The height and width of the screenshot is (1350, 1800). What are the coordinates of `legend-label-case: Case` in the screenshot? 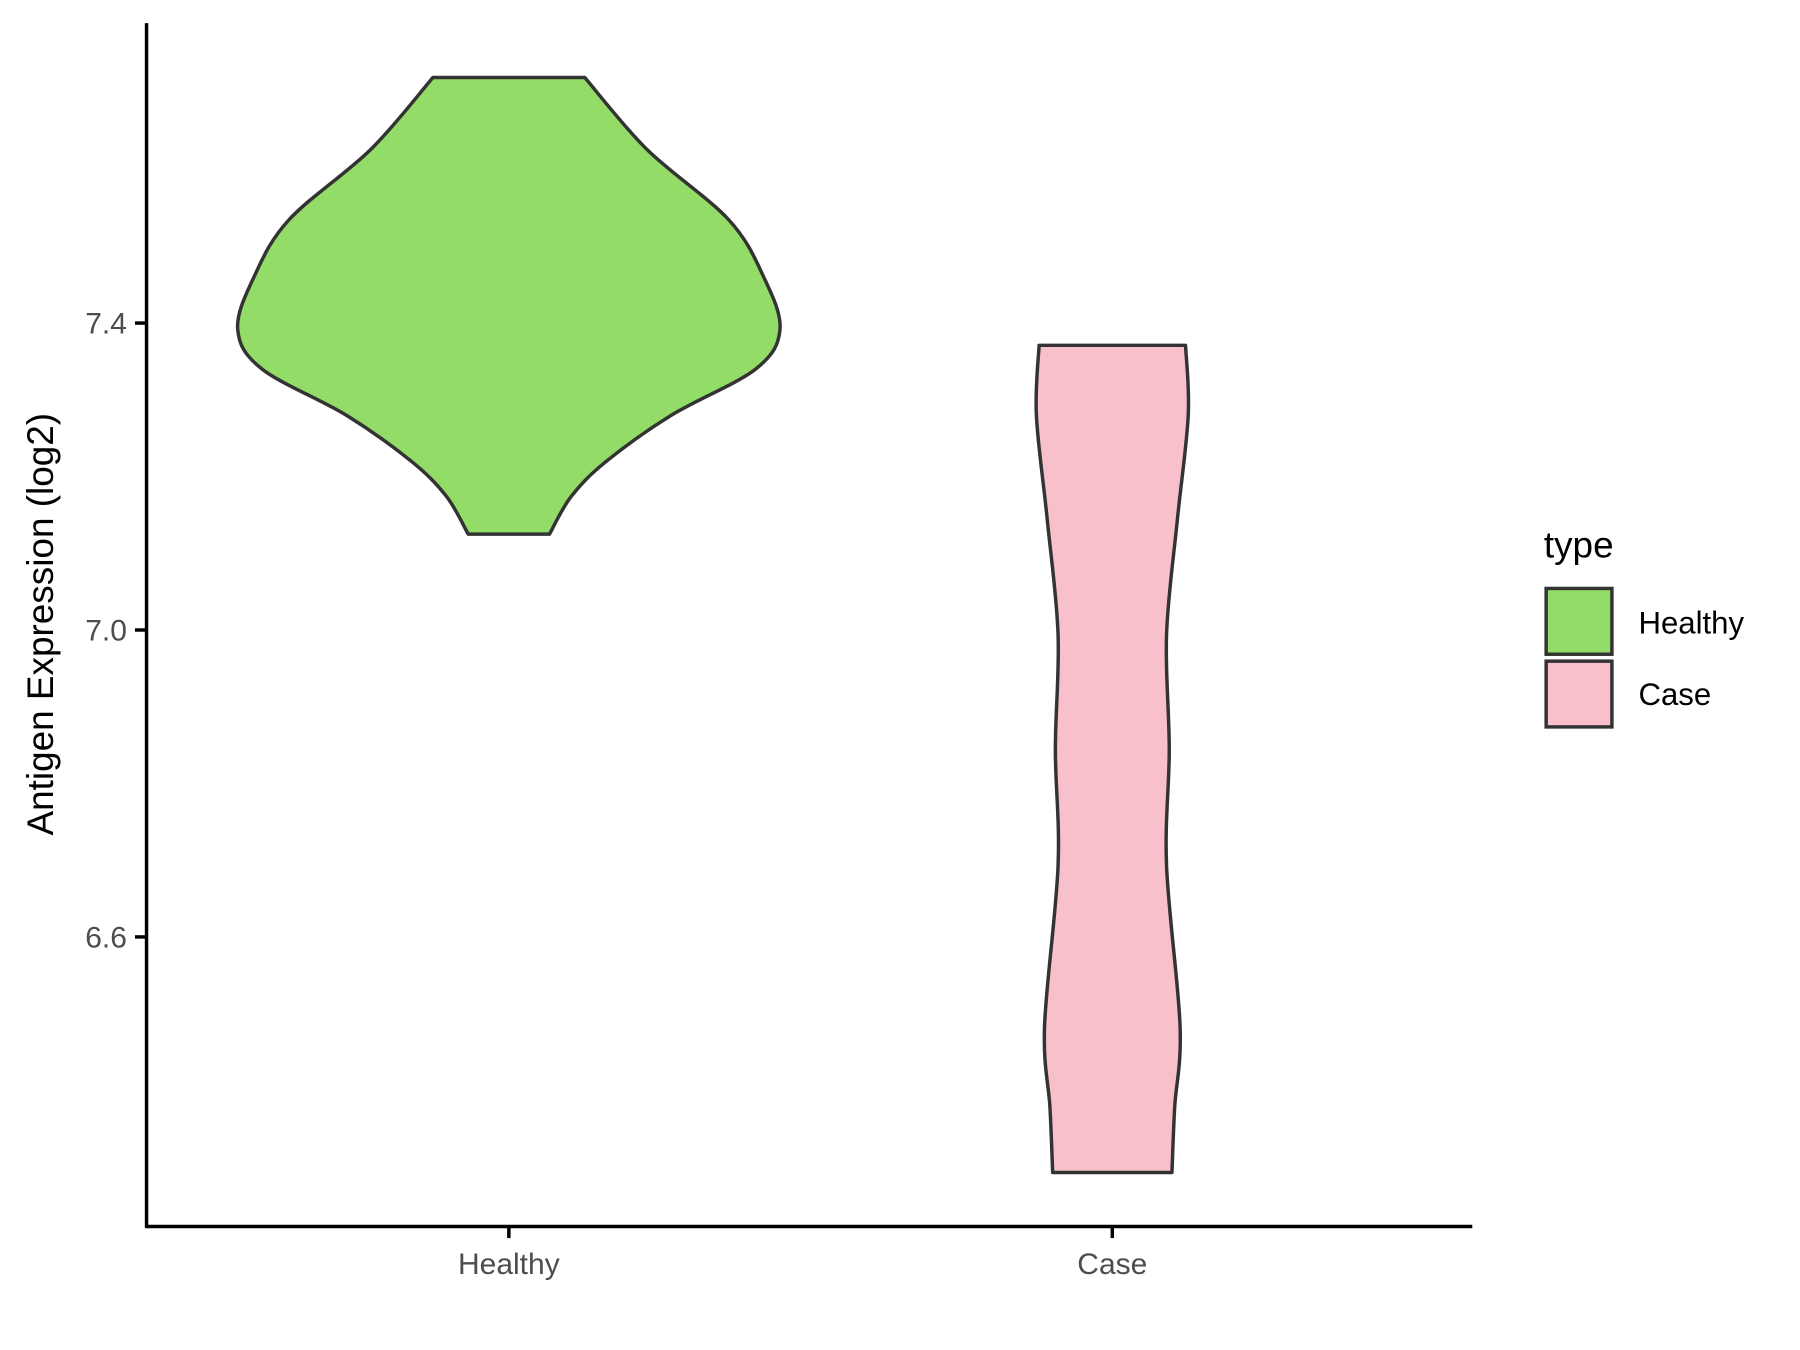 It's located at (1674, 694).